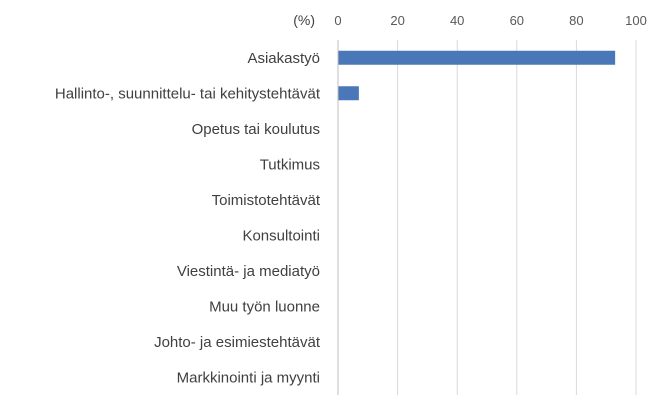 The width and height of the screenshot is (651, 417). Describe the element at coordinates (266, 200) in the screenshot. I see `category-label: Toimistotehtävät` at that location.